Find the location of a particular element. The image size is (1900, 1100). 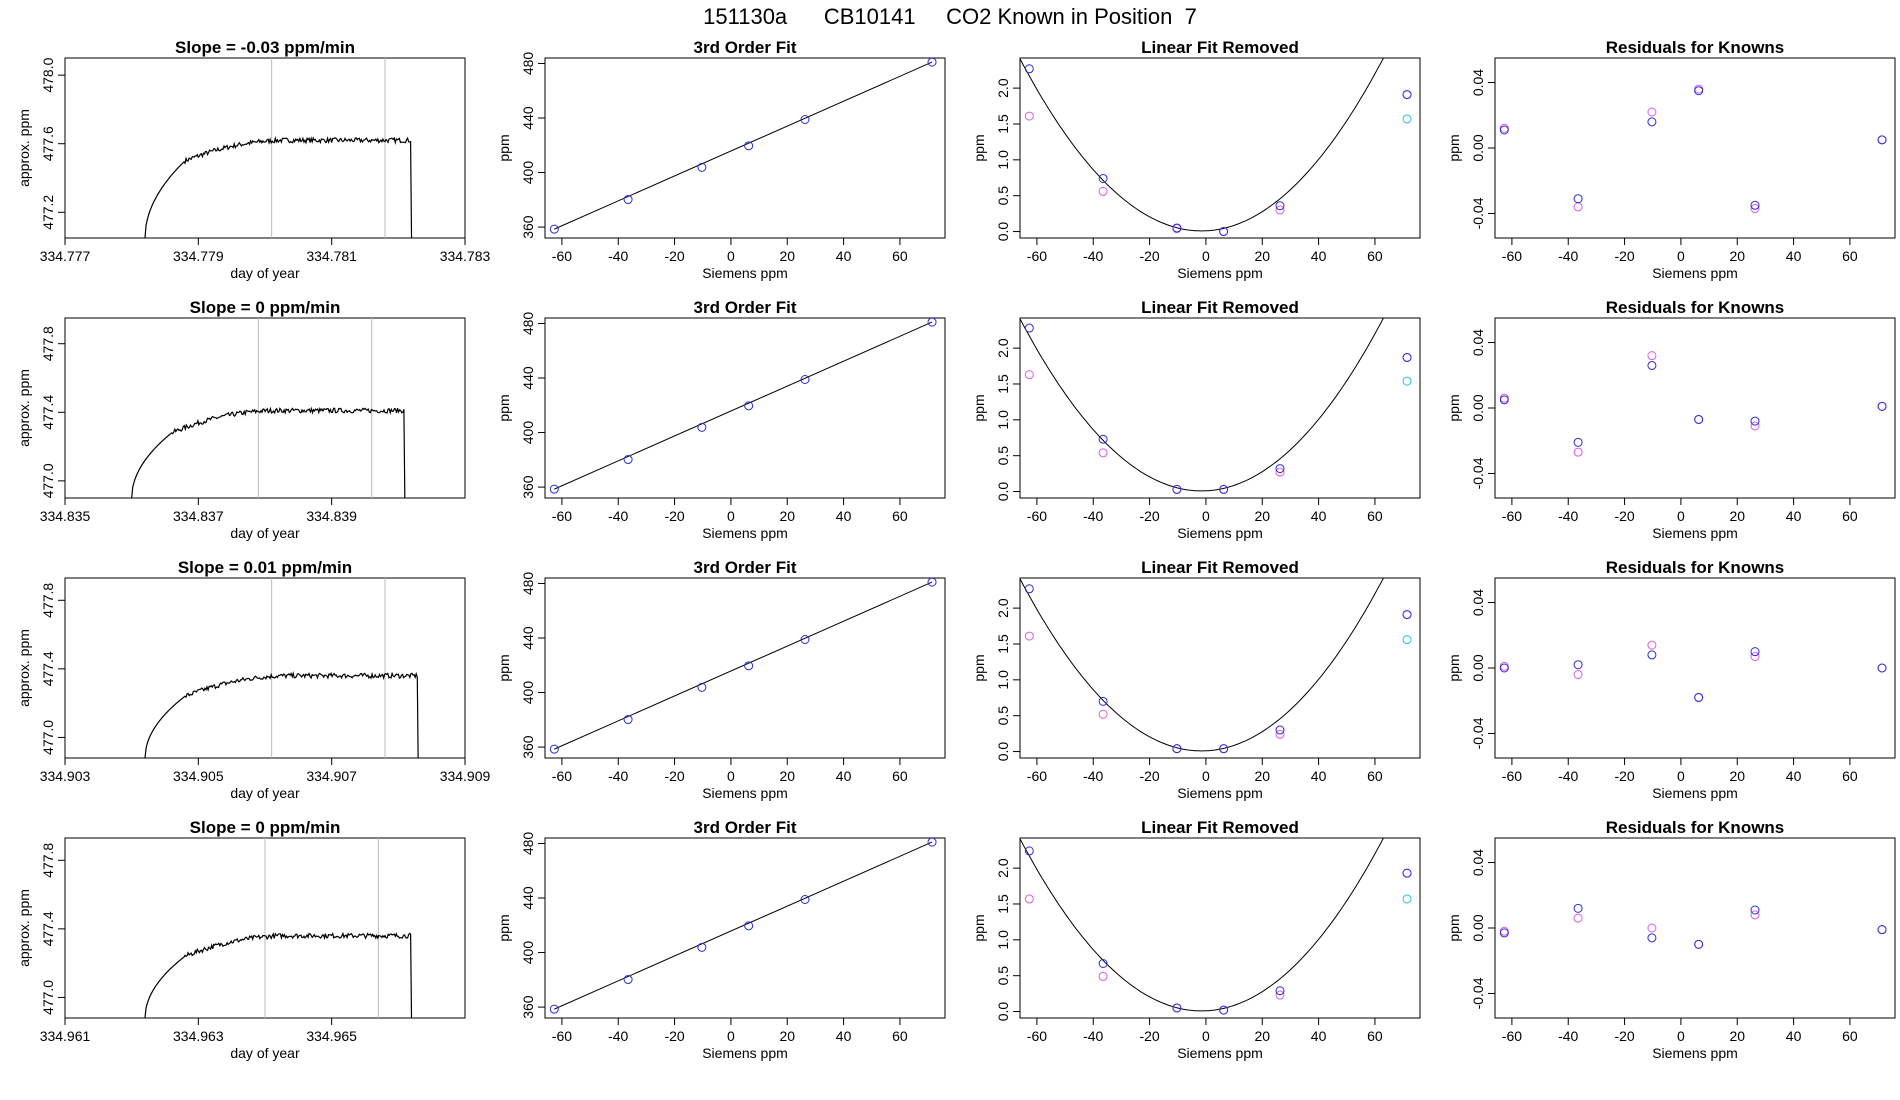

y-axis-label: ppm is located at coordinates (504, 667).